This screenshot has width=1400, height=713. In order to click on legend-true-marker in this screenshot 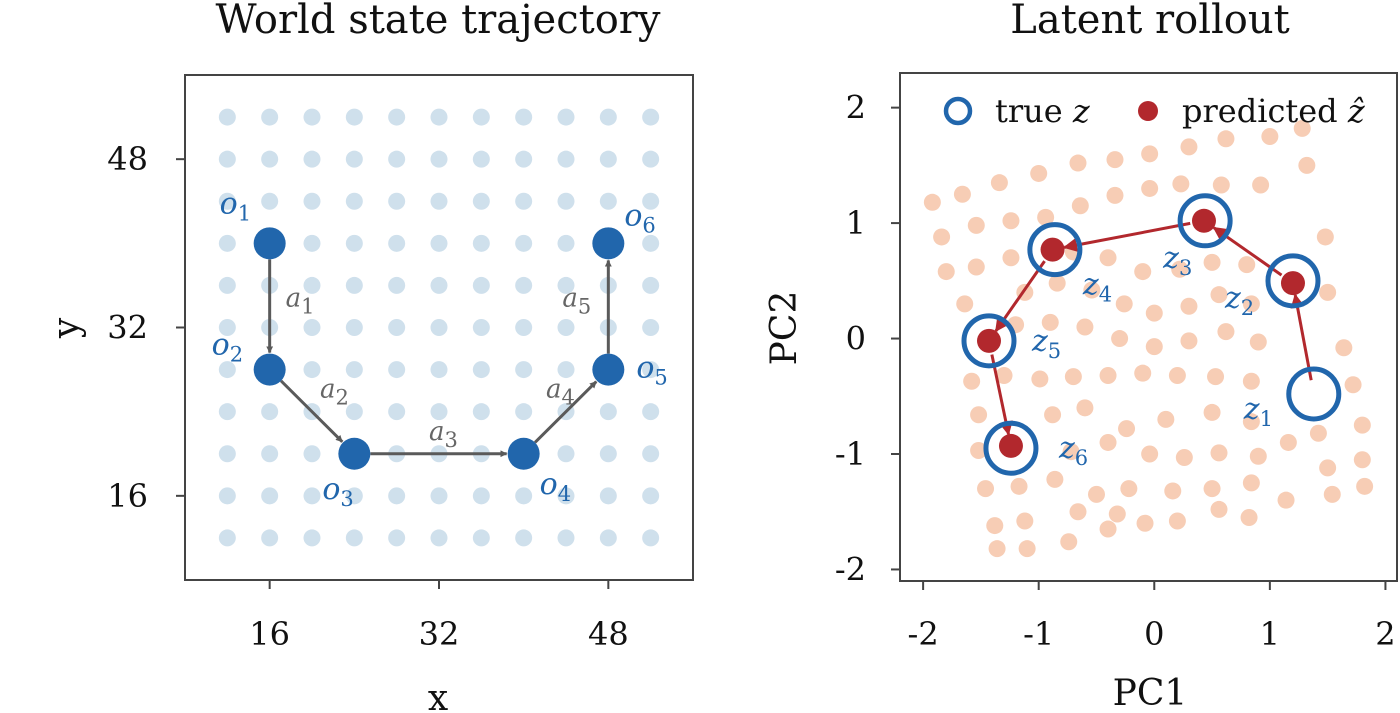, I will do `click(958, 111)`.